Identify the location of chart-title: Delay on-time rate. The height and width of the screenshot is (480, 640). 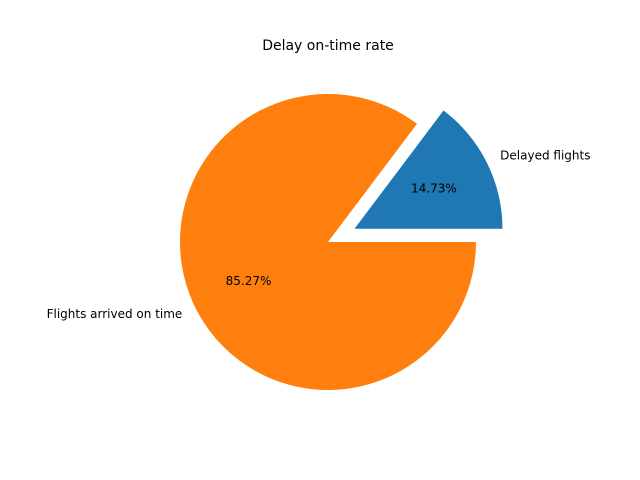
(328, 46).